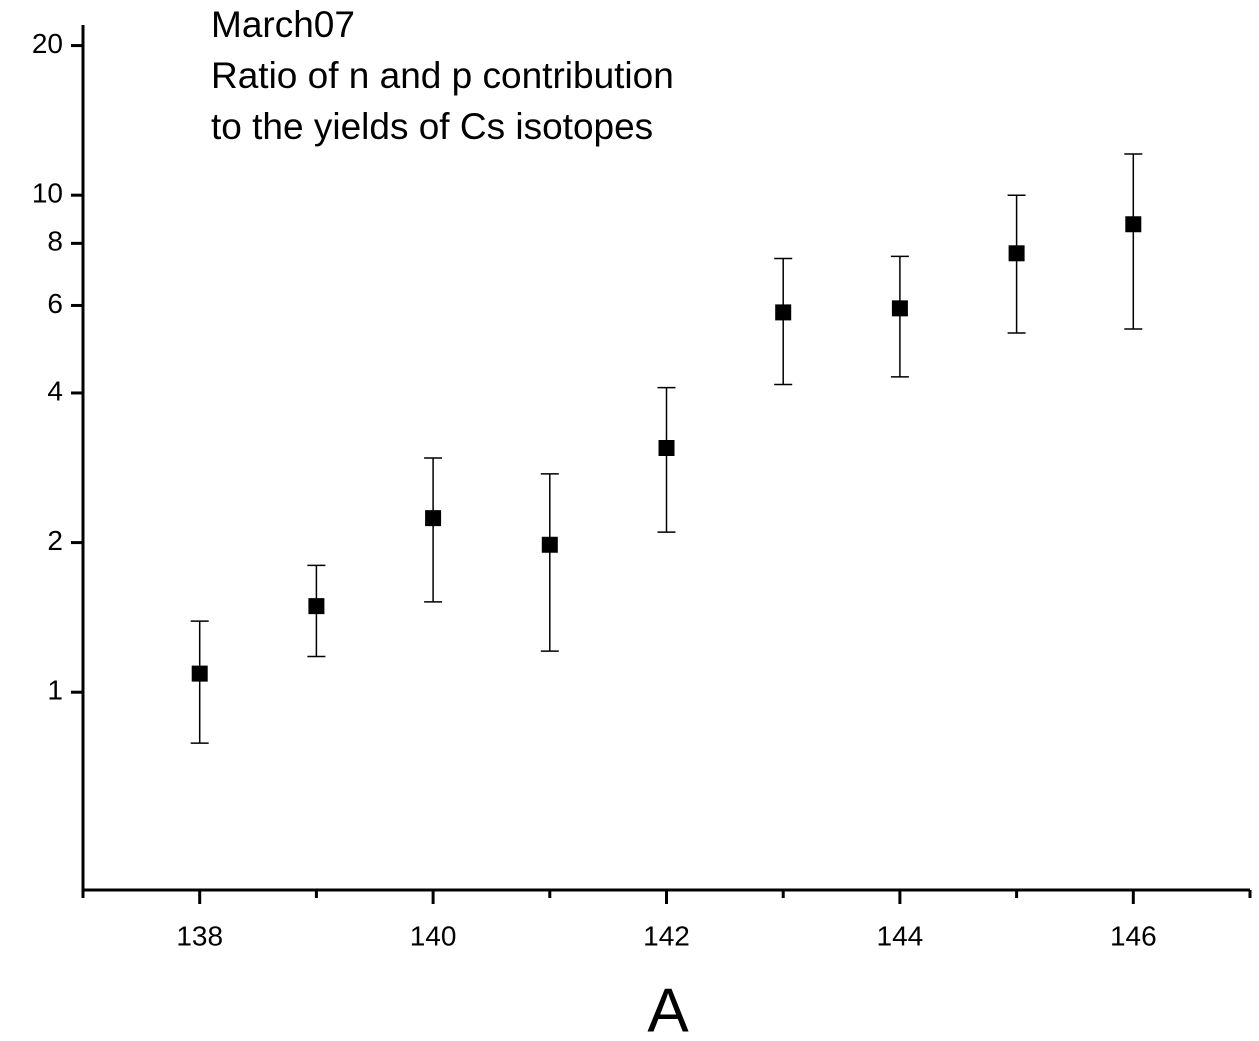 The image size is (1259, 1041). What do you see at coordinates (199, 935) in the screenshot?
I see `x-tick-label: 138` at bounding box center [199, 935].